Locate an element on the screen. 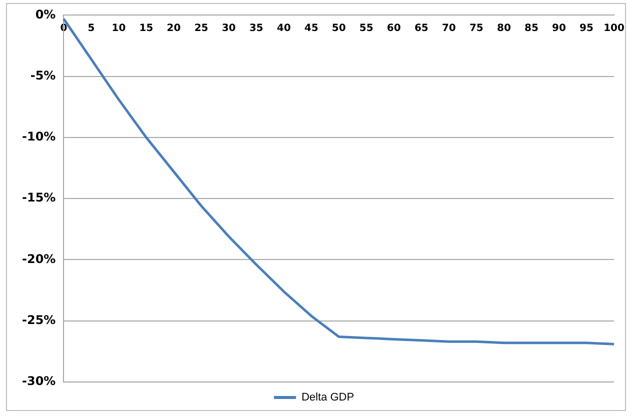 Image resolution: width=632 pixels, height=417 pixels. x-tick-label: 30 is located at coordinates (229, 28).